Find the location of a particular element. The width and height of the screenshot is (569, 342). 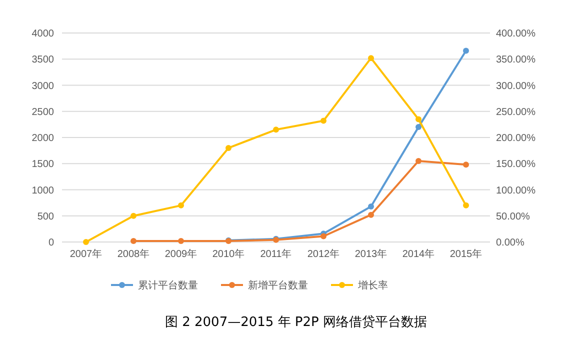

x-tick-label: 2010年 is located at coordinates (228, 254).